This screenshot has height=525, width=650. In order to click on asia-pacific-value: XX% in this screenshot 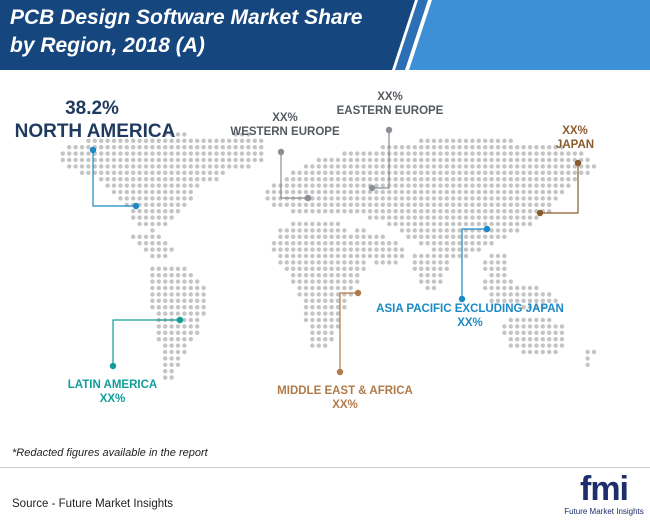, I will do `click(470, 323)`.